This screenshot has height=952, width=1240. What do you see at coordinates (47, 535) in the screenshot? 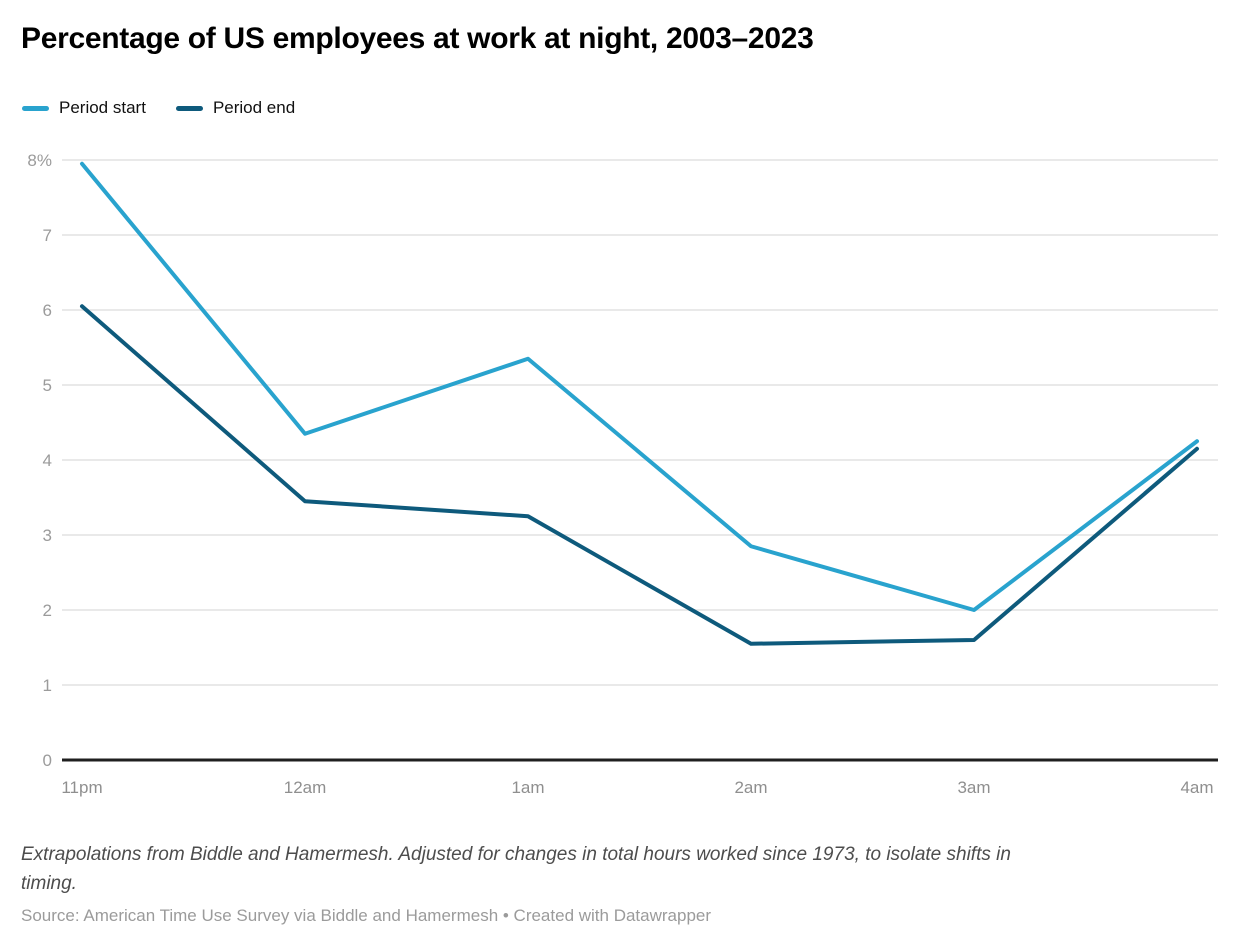
I see `y-tick-label: 3` at bounding box center [47, 535].